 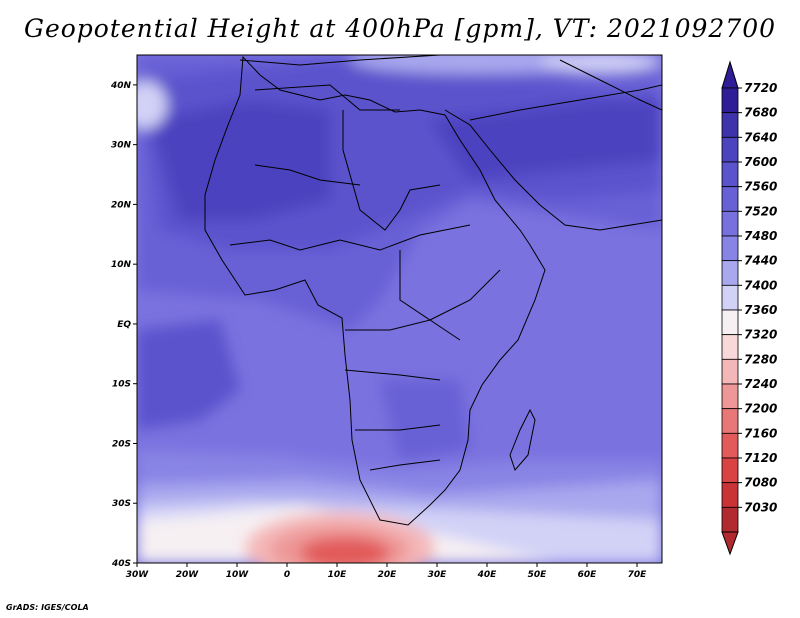 What do you see at coordinates (760, 310) in the screenshot?
I see `colorbar-label: 7360` at bounding box center [760, 310].